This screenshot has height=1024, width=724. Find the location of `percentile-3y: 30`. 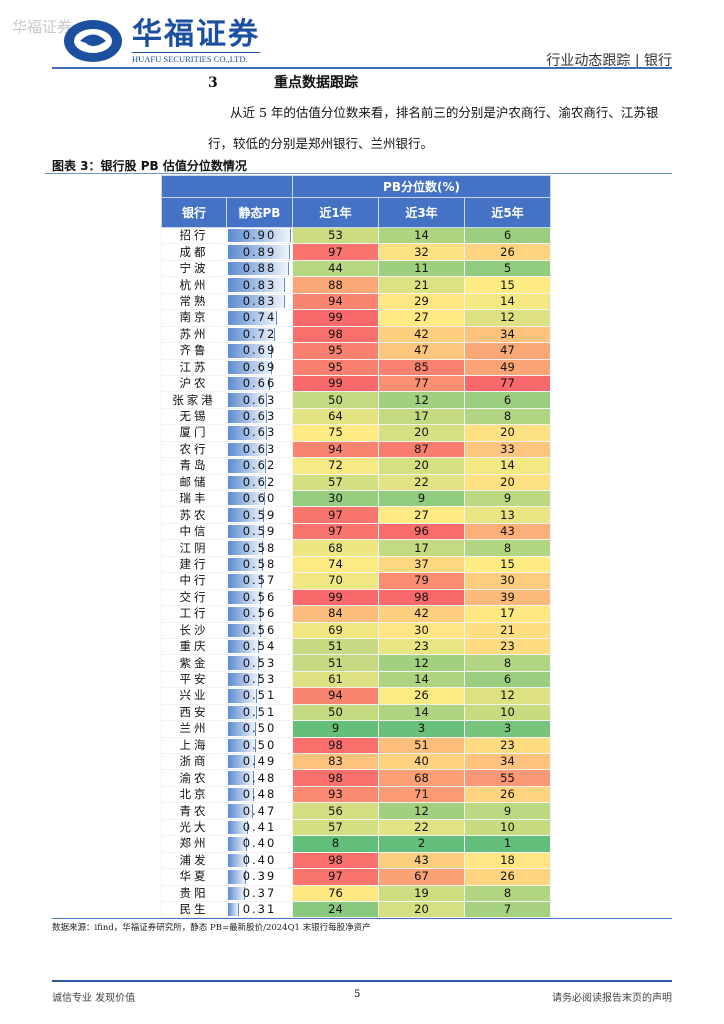

percentile-3y: 30 is located at coordinates (421, 630).